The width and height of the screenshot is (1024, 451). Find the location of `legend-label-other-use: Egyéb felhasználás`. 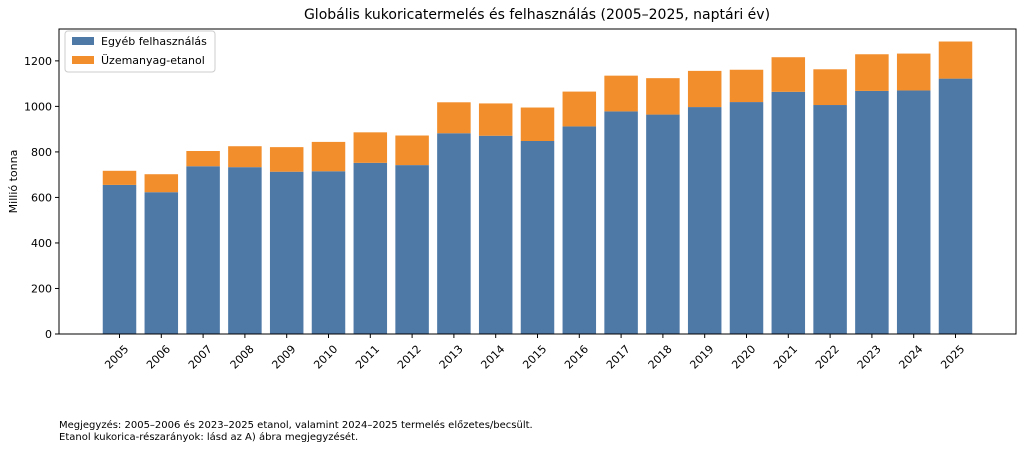

legend-label-other-use: Egyéb felhasználás is located at coordinates (154, 41).